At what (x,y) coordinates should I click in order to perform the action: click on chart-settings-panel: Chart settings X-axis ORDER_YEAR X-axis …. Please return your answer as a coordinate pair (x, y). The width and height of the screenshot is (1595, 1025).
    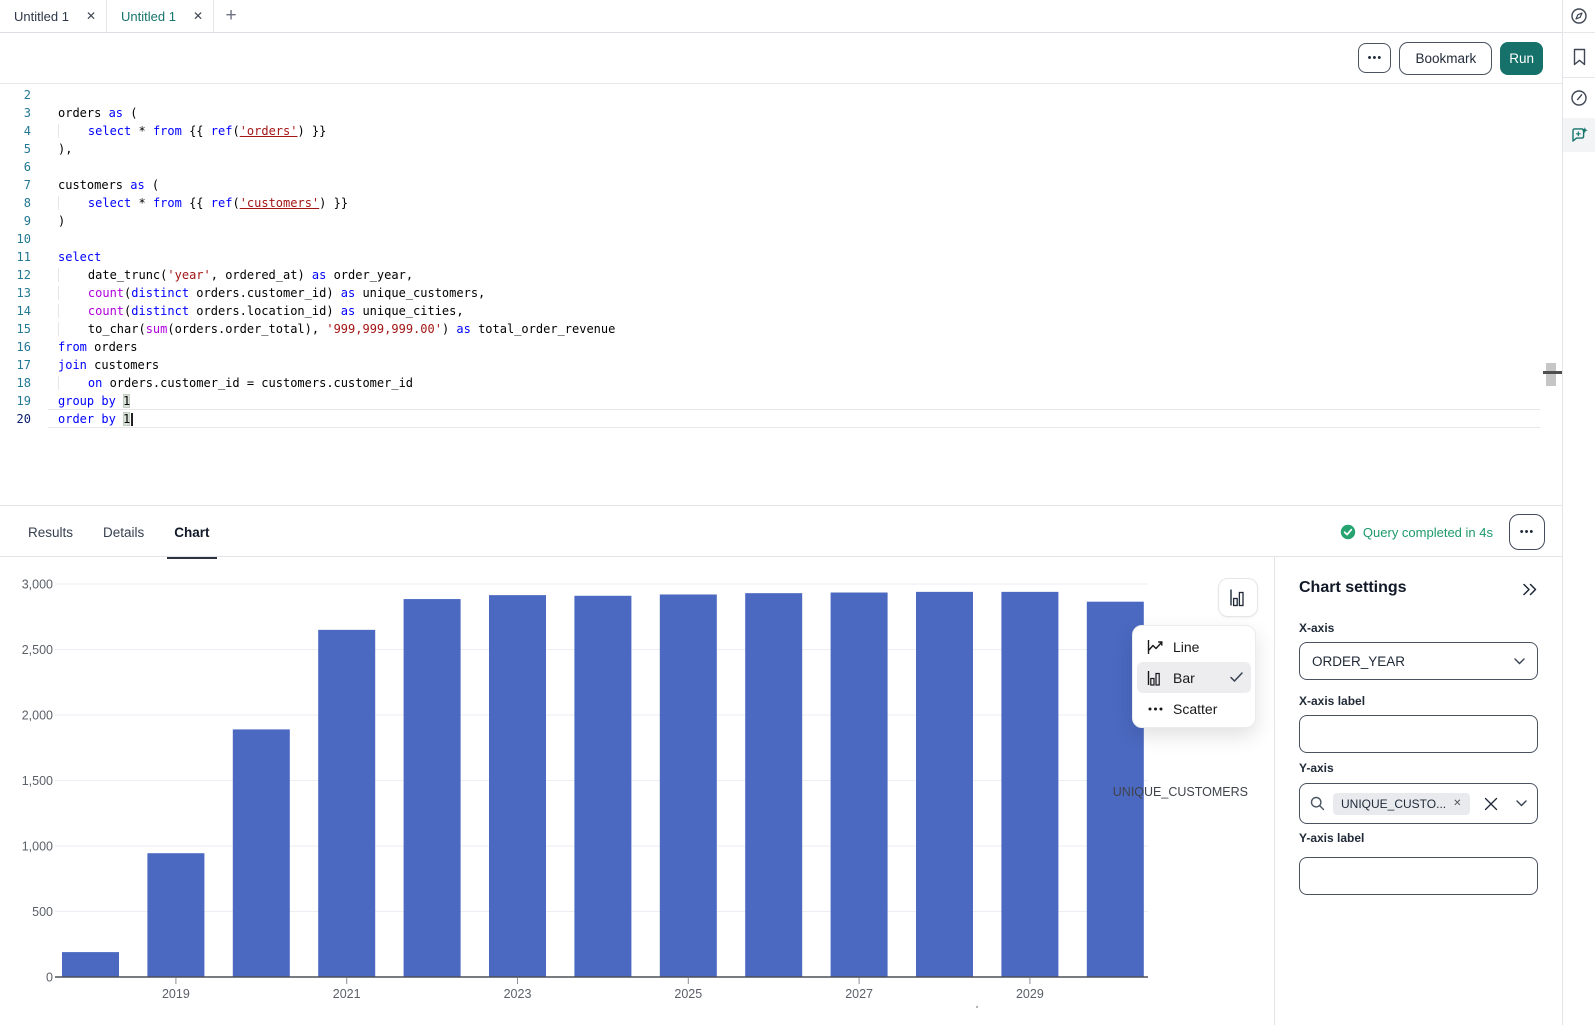
    Looking at the image, I should click on (1418, 791).